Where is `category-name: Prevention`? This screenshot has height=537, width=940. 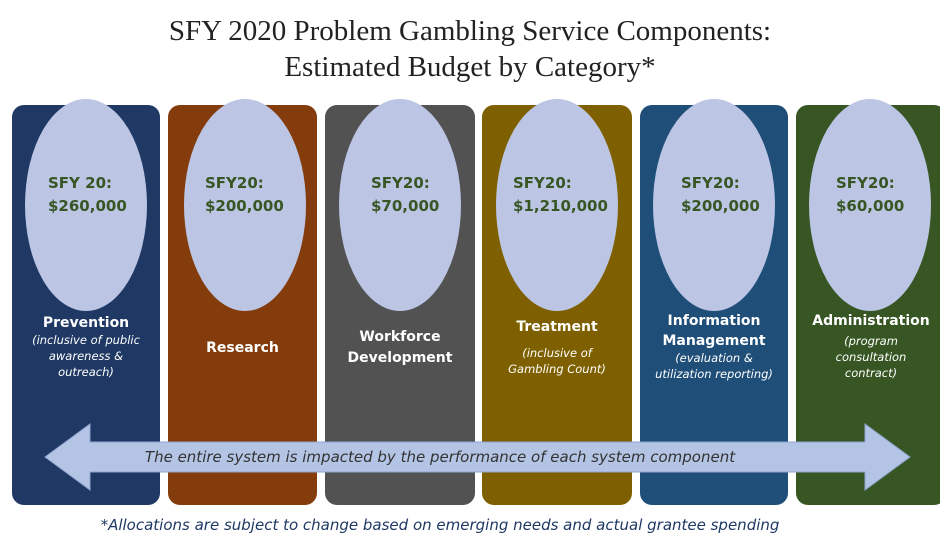
category-name: Prevention is located at coordinates (86, 323).